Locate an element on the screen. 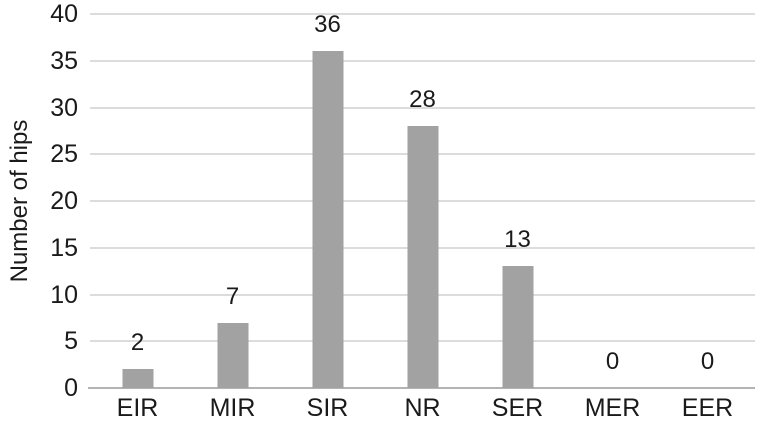 The height and width of the screenshot is (423, 760). bar-slot: 2 is located at coordinates (137, 201).